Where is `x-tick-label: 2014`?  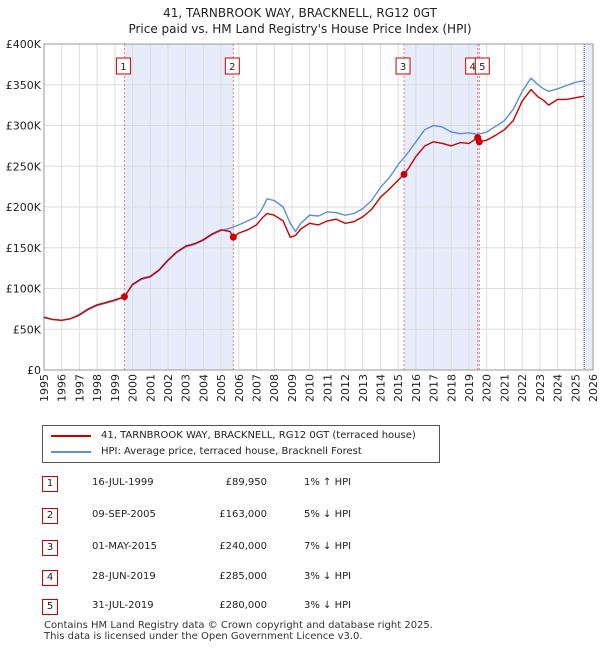 x-tick-label: 2014 is located at coordinates (380, 388).